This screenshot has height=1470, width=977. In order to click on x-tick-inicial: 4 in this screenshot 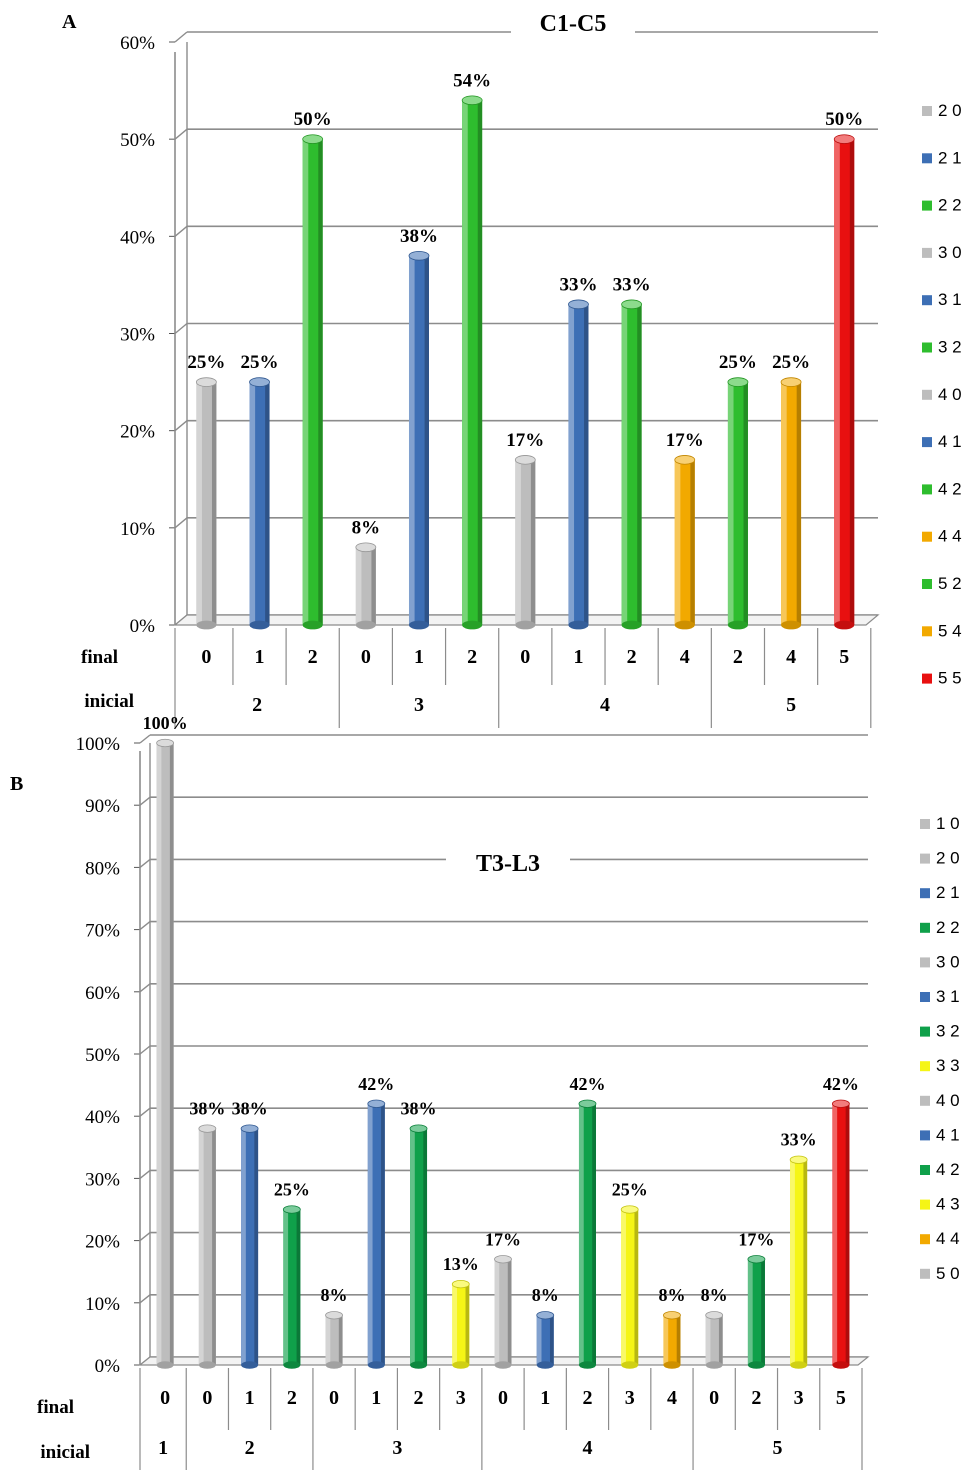, I will do `click(587, 1448)`.